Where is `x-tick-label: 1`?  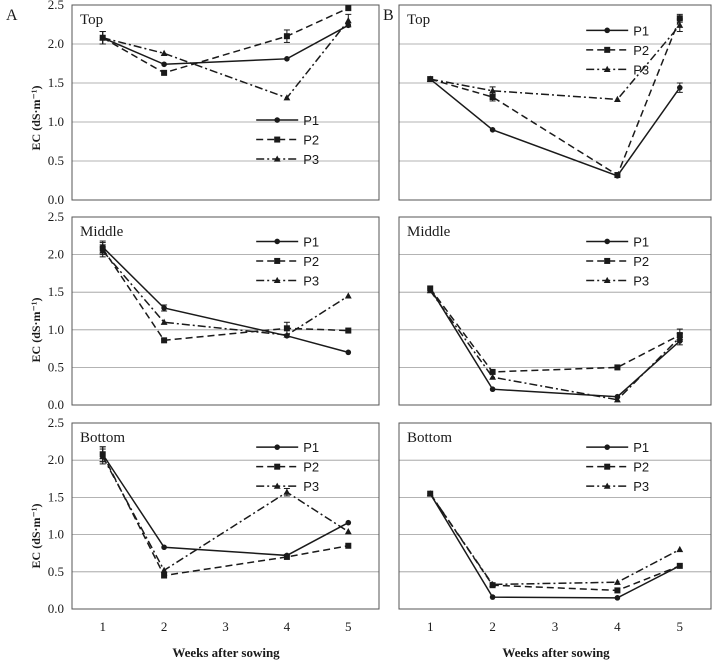 x-tick-label: 1 is located at coordinates (102, 626).